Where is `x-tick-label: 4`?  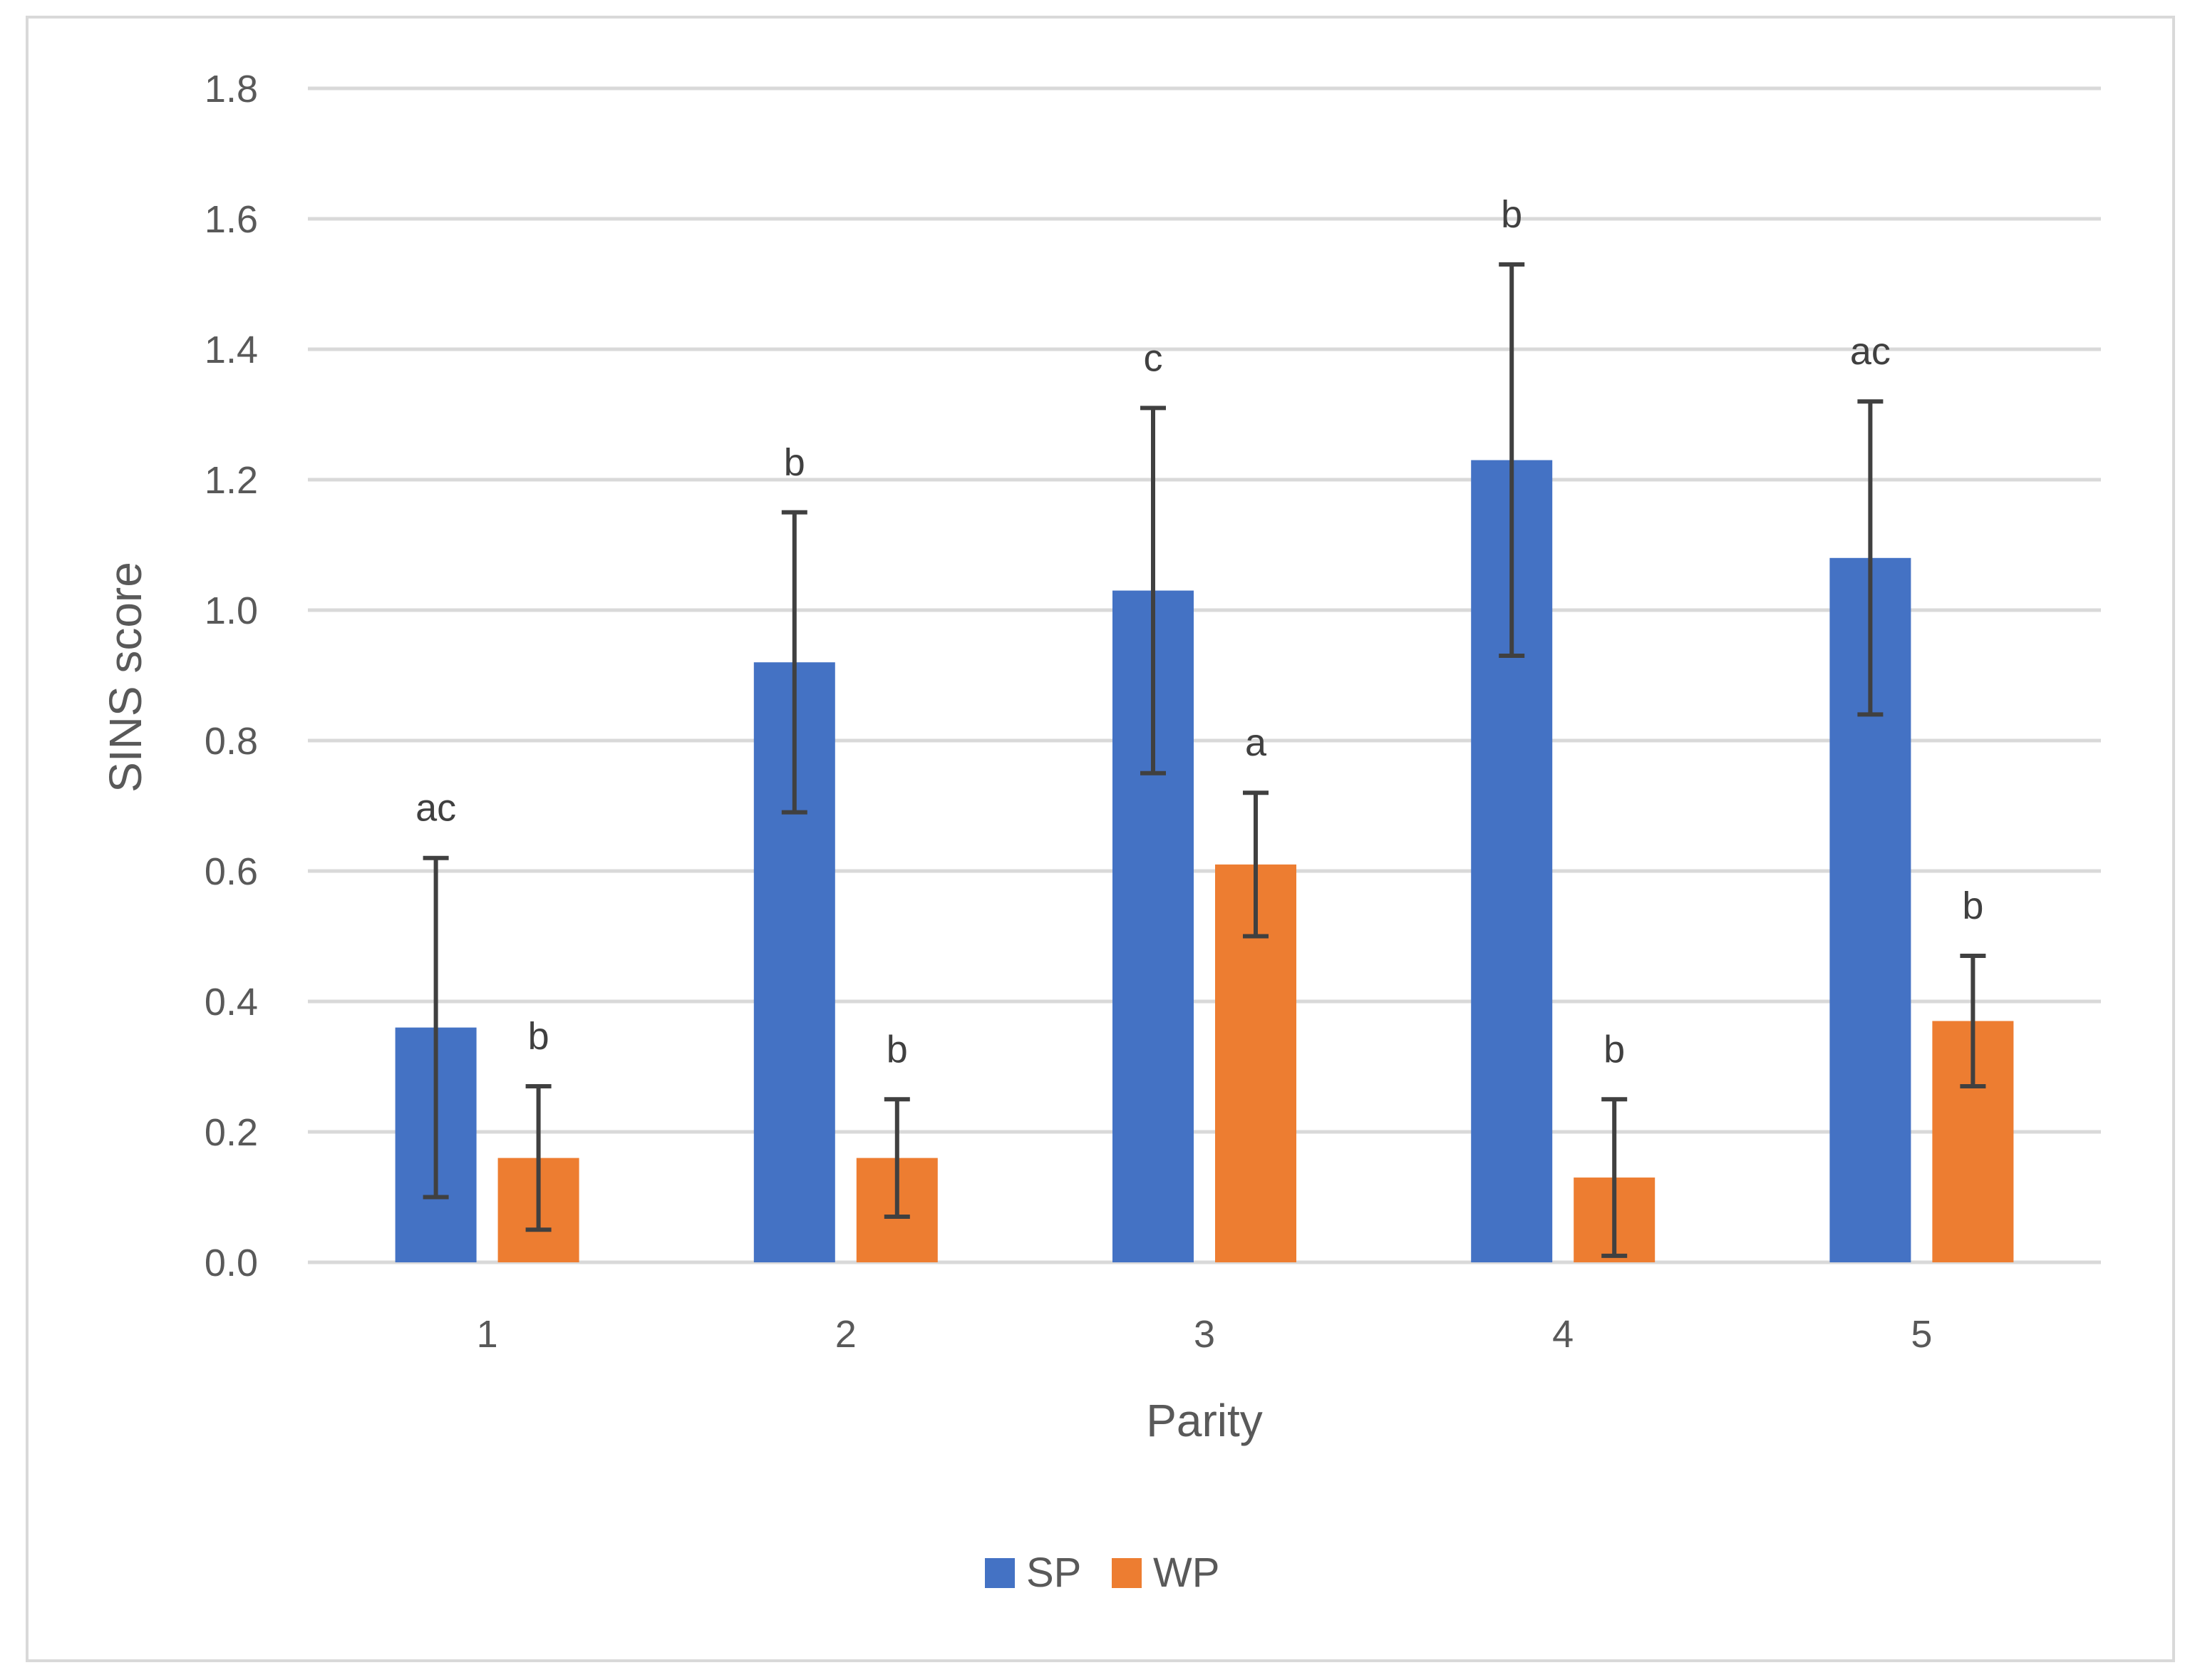
x-tick-label: 4 is located at coordinates (1563, 1334).